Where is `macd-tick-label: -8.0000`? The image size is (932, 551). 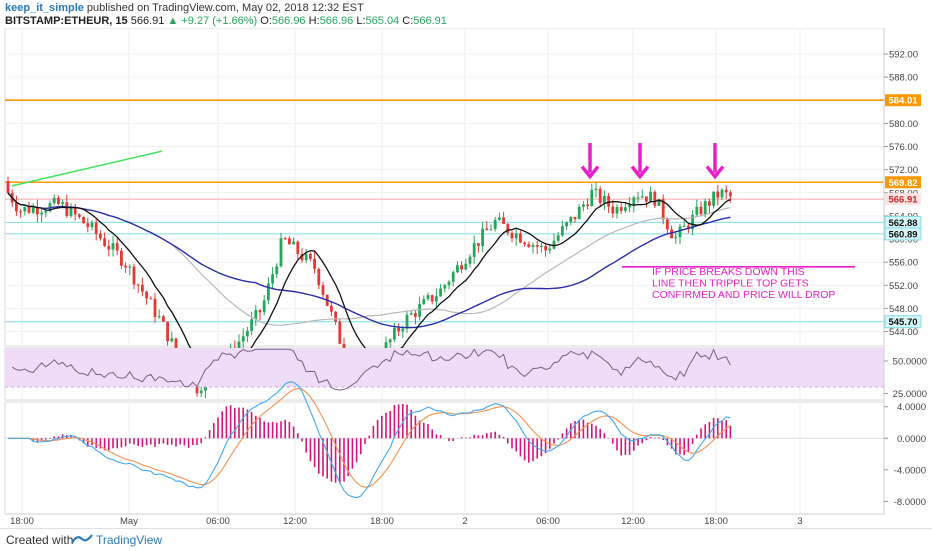
macd-tick-label: -8.0000 is located at coordinates (910, 502).